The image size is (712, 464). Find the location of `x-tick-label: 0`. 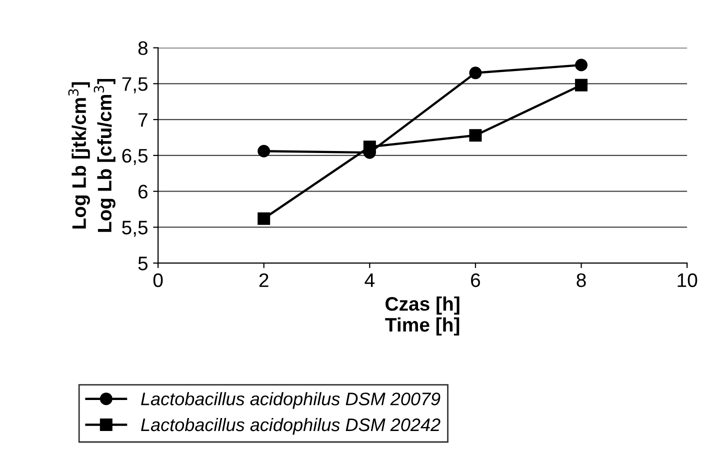

x-tick-label: 0 is located at coordinates (158, 280).